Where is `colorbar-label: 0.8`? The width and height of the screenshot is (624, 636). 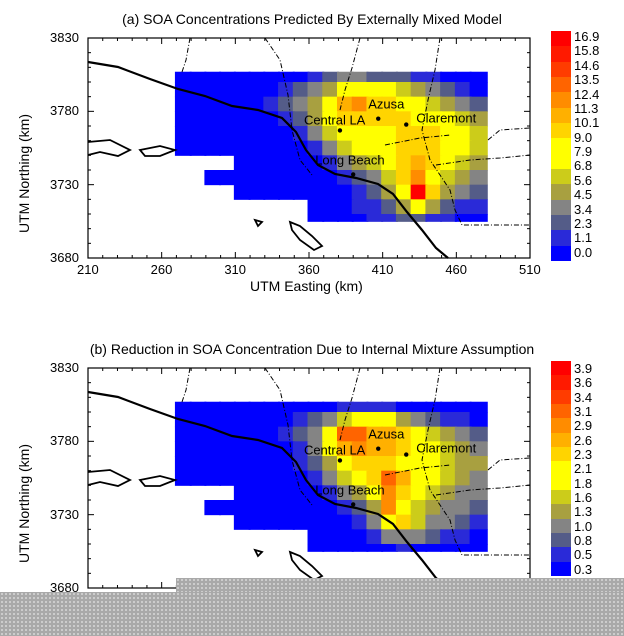
colorbar-label: 0.8 is located at coordinates (583, 540).